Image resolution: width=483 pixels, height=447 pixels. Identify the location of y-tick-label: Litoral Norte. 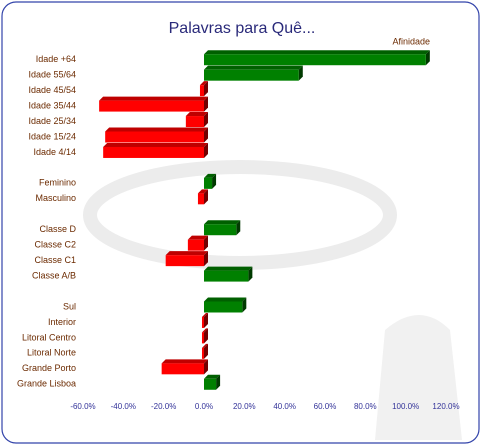
(51, 353).